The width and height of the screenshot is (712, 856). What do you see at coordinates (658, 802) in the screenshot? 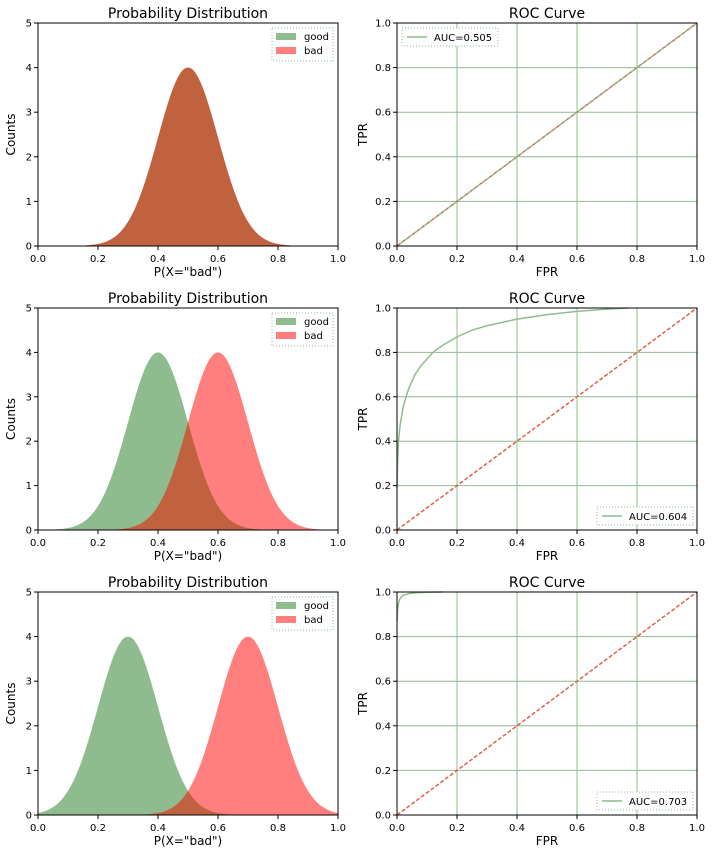
I see `legend-label-auc: AUC=0.703` at bounding box center [658, 802].